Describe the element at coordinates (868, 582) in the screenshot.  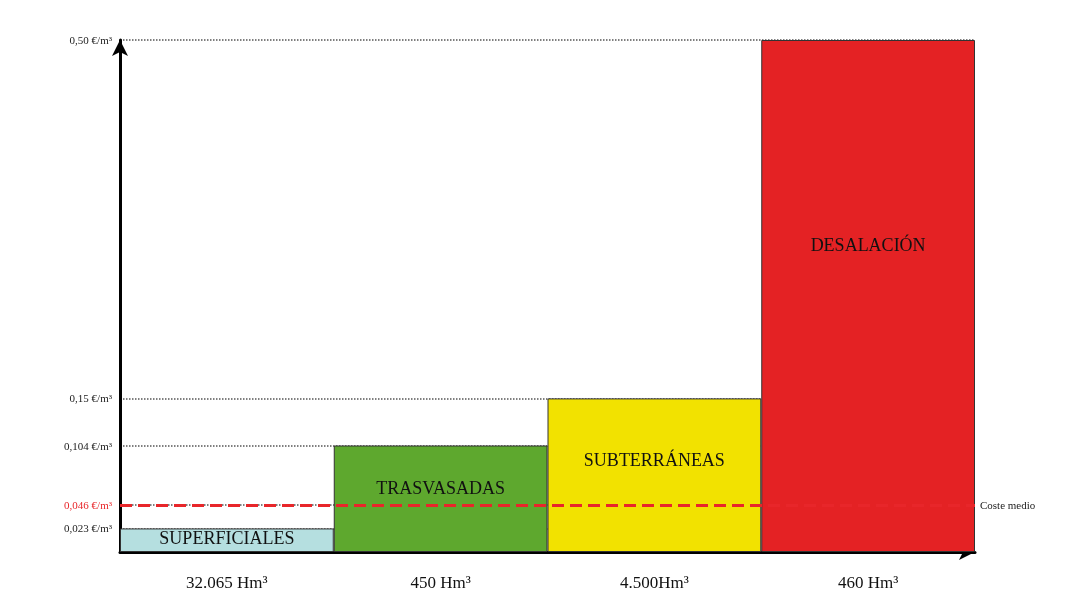
I see `x-tick-label: 460 Hm³` at that location.